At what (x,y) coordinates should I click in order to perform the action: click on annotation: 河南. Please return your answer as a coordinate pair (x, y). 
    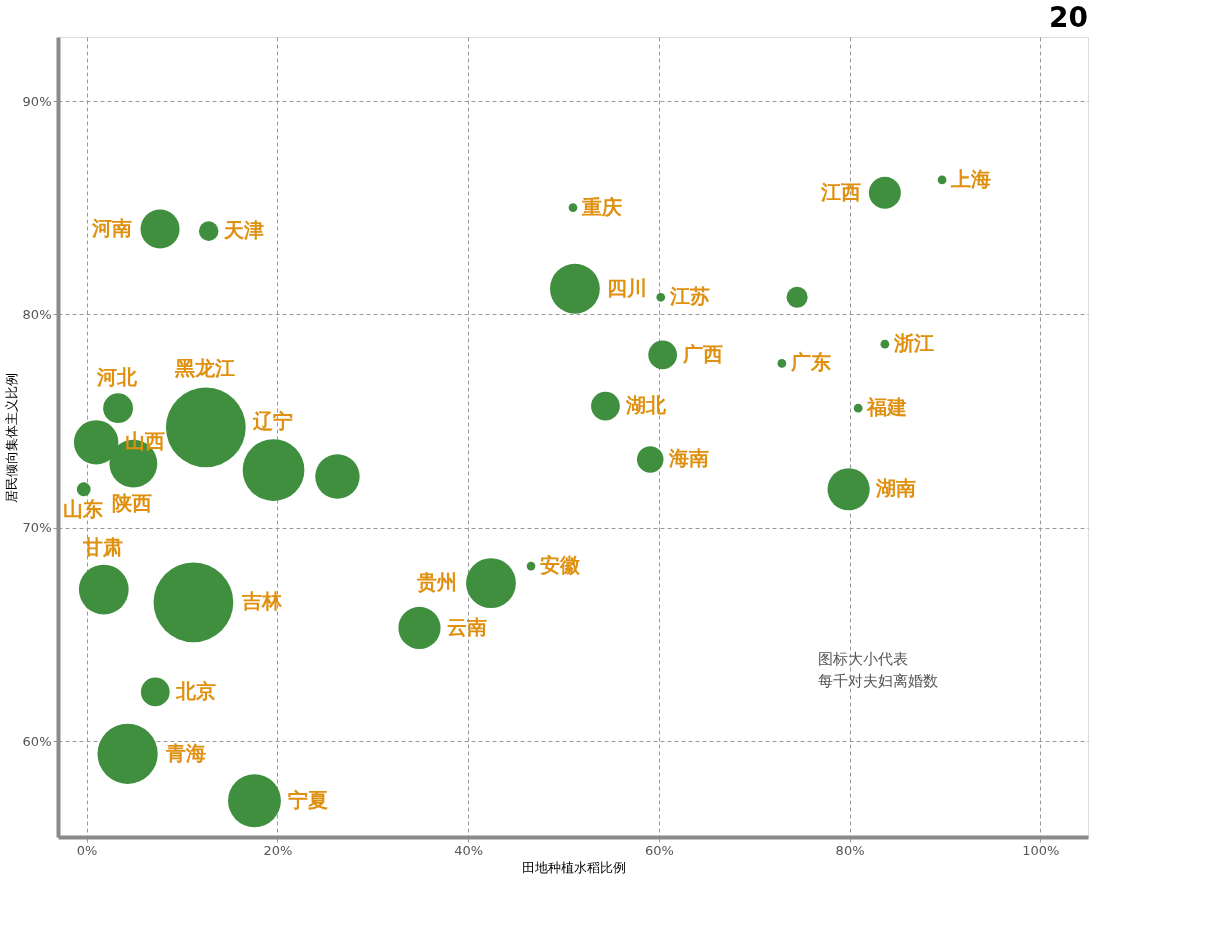
    Looking at the image, I should click on (111, 228).